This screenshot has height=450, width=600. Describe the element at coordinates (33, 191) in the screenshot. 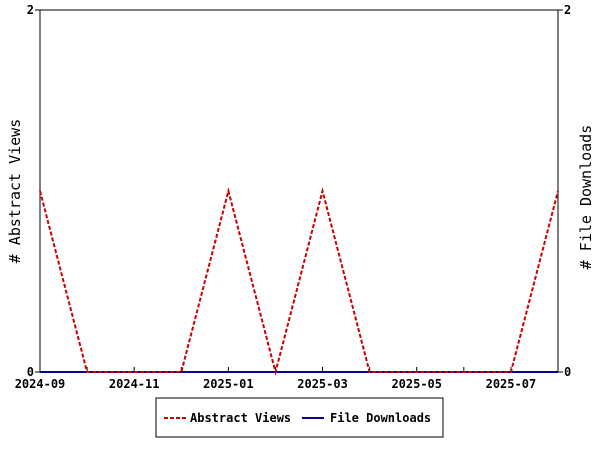

I see `y-axis-left: 02` at that location.